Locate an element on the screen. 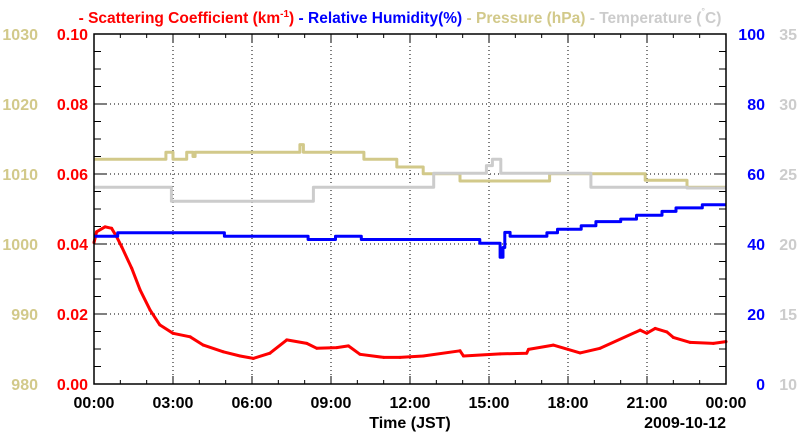  pressure-axis-tick-label: 990 is located at coordinates (24, 315).